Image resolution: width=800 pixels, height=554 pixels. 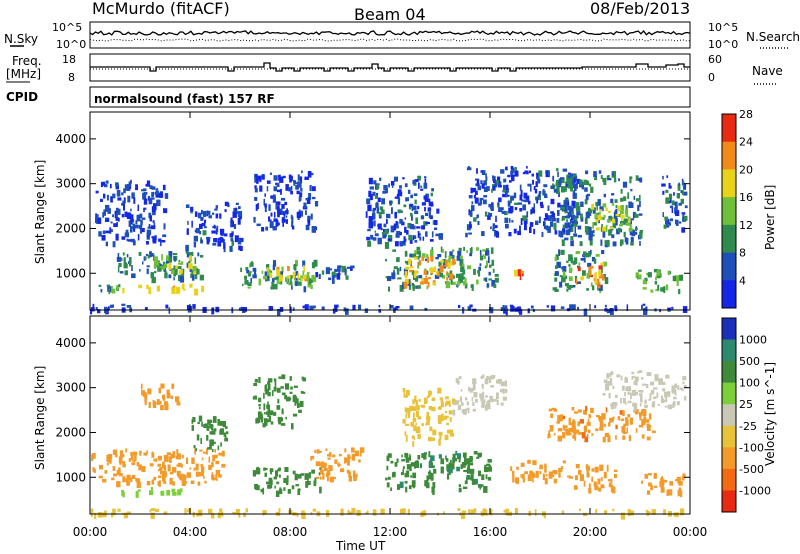 What do you see at coordinates (746, 169) in the screenshot?
I see `colorbar-tick-label: 20` at bounding box center [746, 169].